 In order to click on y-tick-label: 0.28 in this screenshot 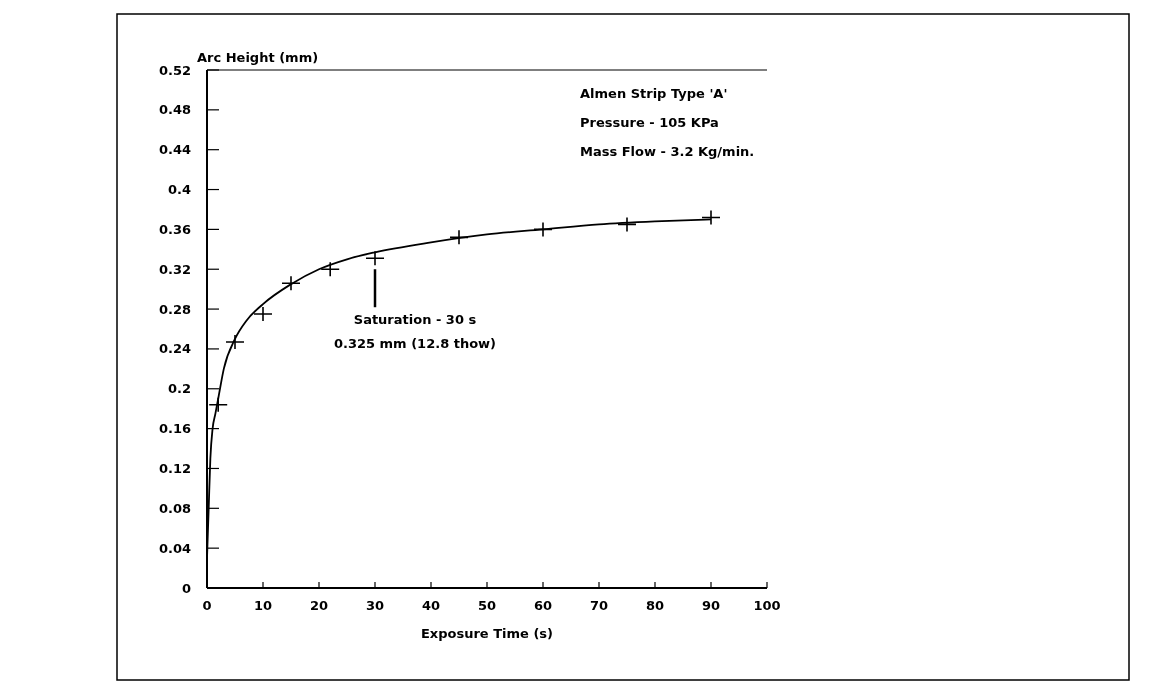, I will do `click(174, 309)`.